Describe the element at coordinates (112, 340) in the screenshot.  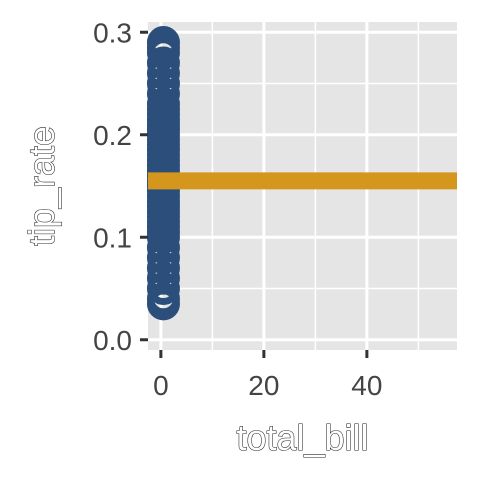
I see `y-tick-label: 0.0` at that location.